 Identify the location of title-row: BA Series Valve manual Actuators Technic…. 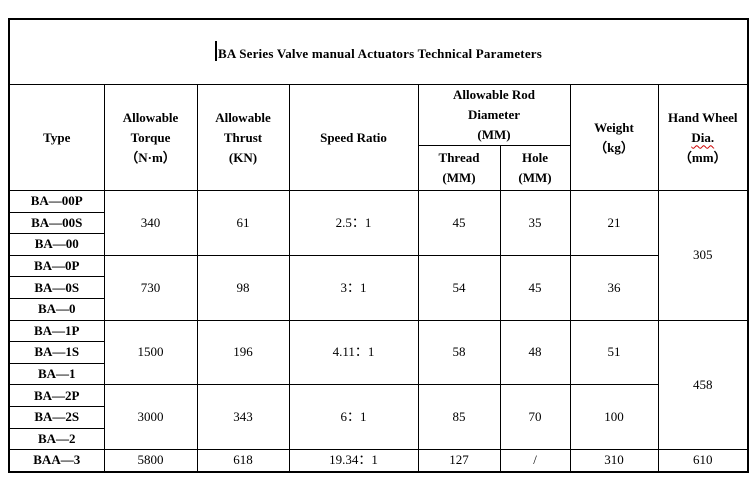
(378, 51).